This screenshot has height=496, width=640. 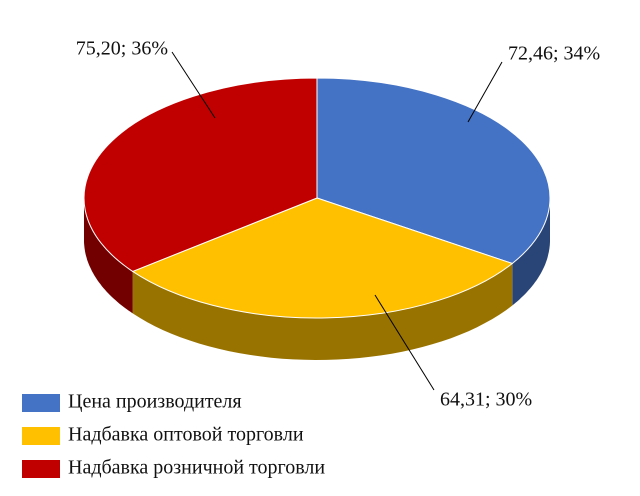 I want to click on legend-label: Цена производителя, so click(x=155, y=402).